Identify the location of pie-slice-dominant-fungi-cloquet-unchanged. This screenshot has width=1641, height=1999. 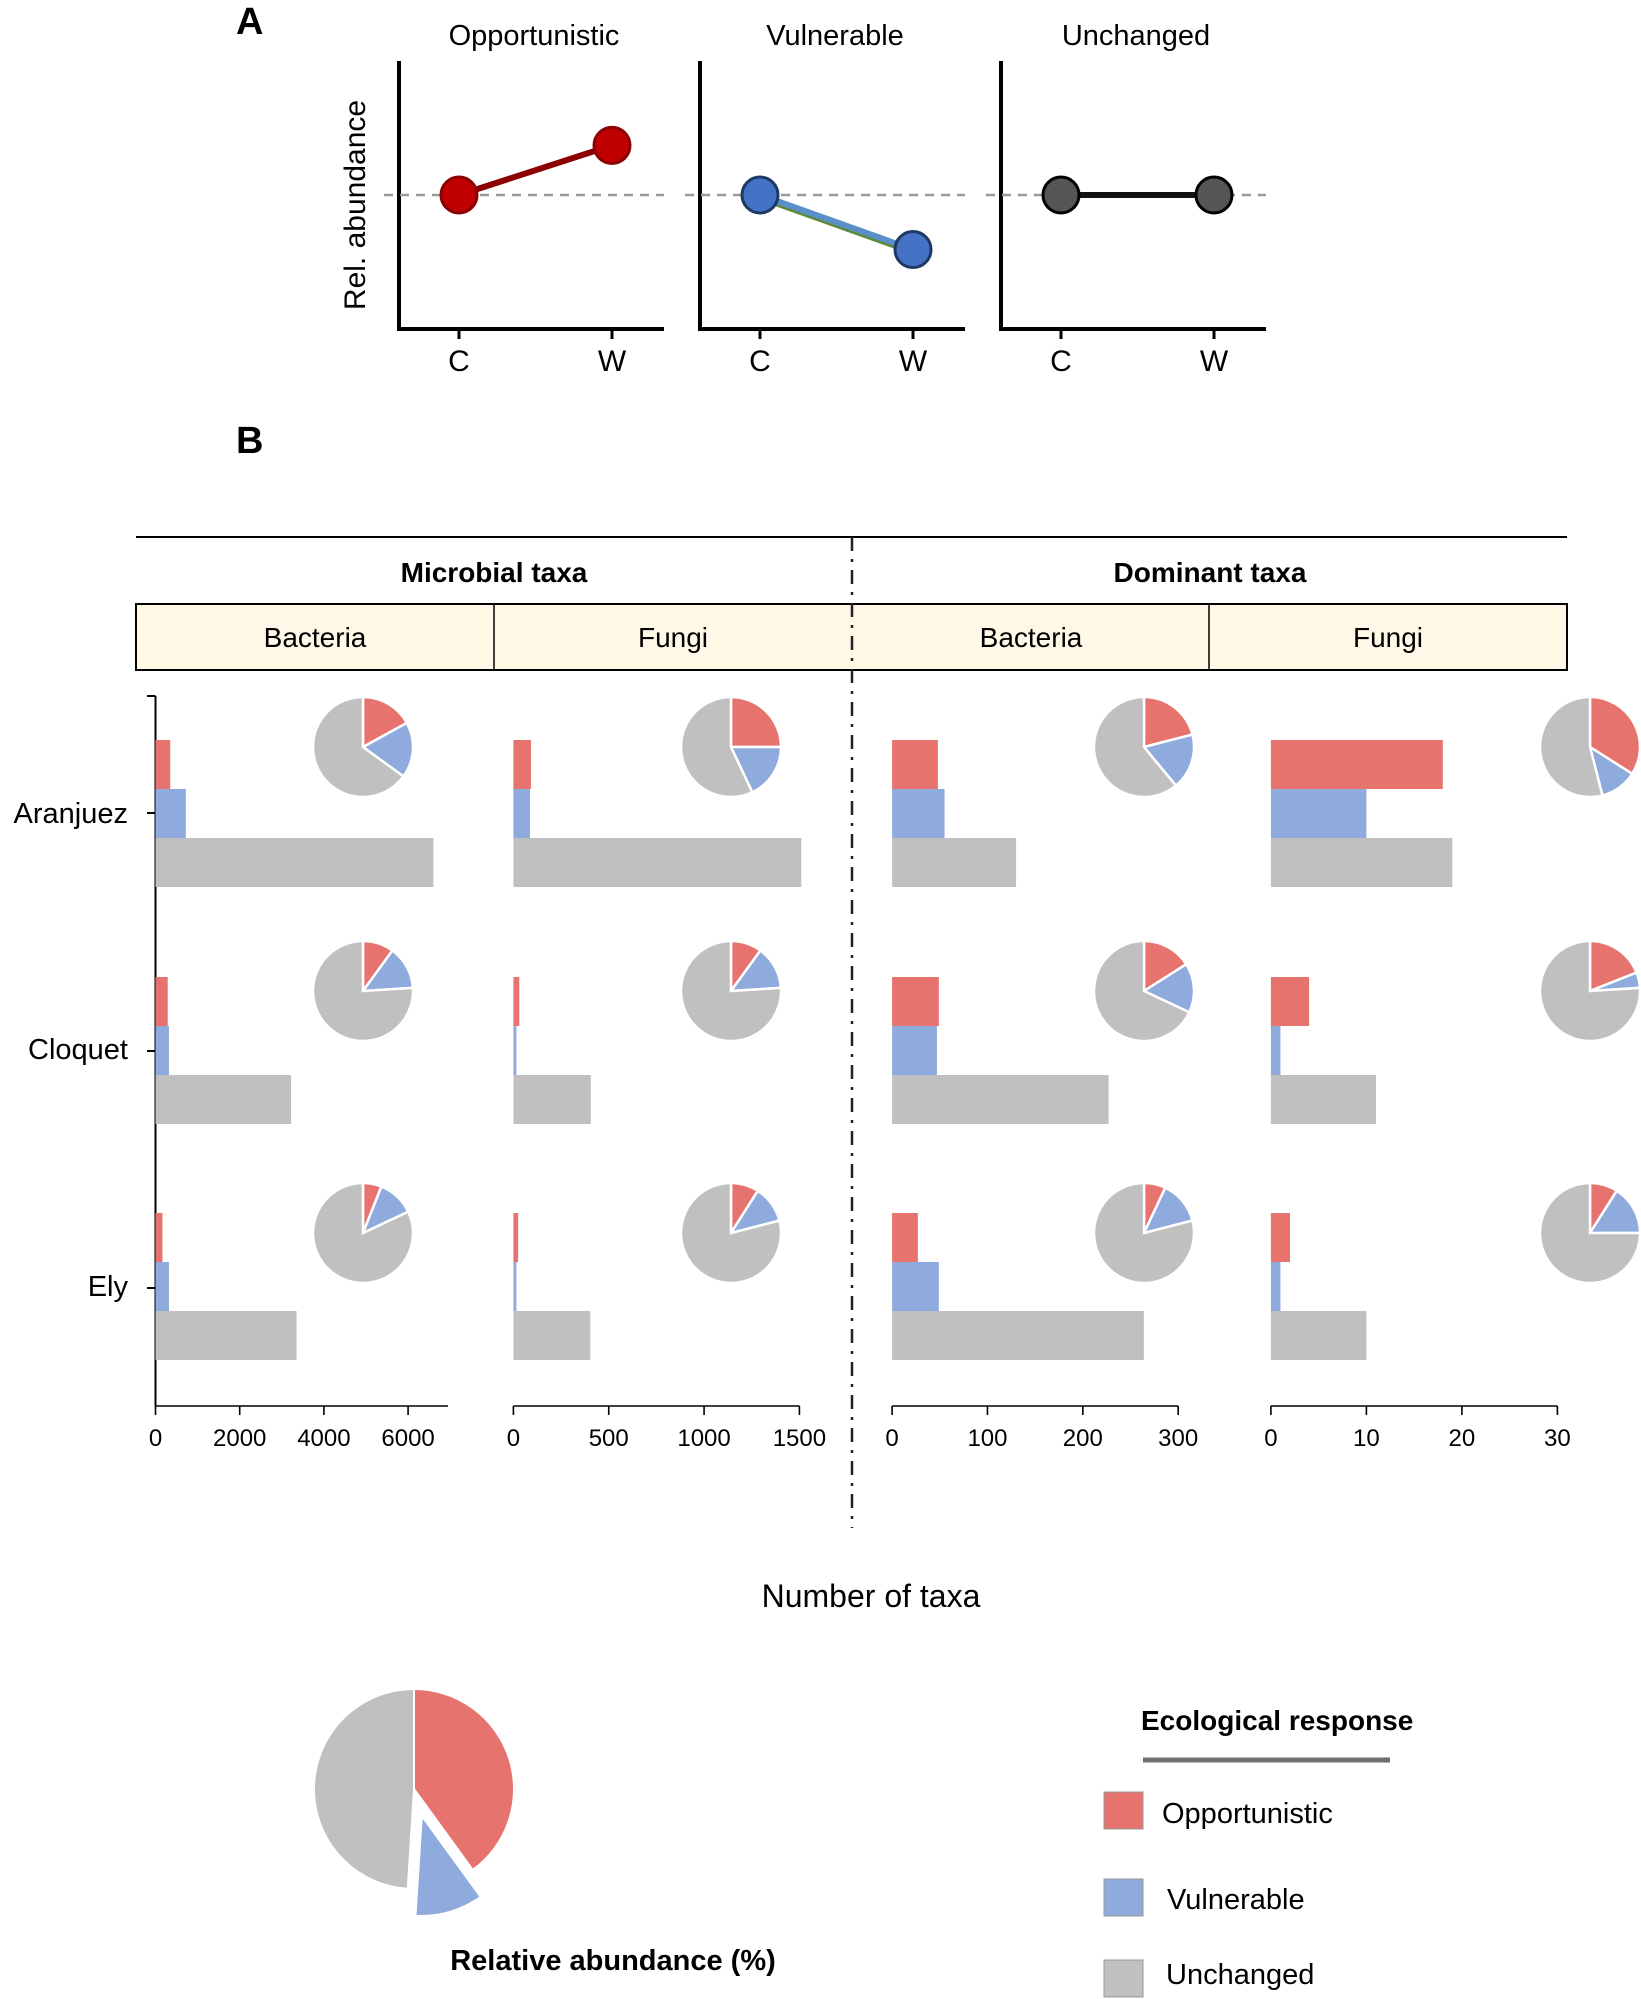
(1589, 991).